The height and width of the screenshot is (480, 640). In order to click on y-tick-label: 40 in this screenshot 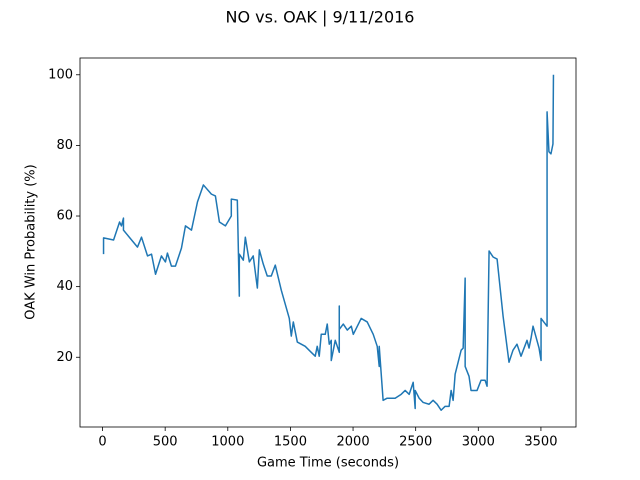, I will do `click(64, 286)`.